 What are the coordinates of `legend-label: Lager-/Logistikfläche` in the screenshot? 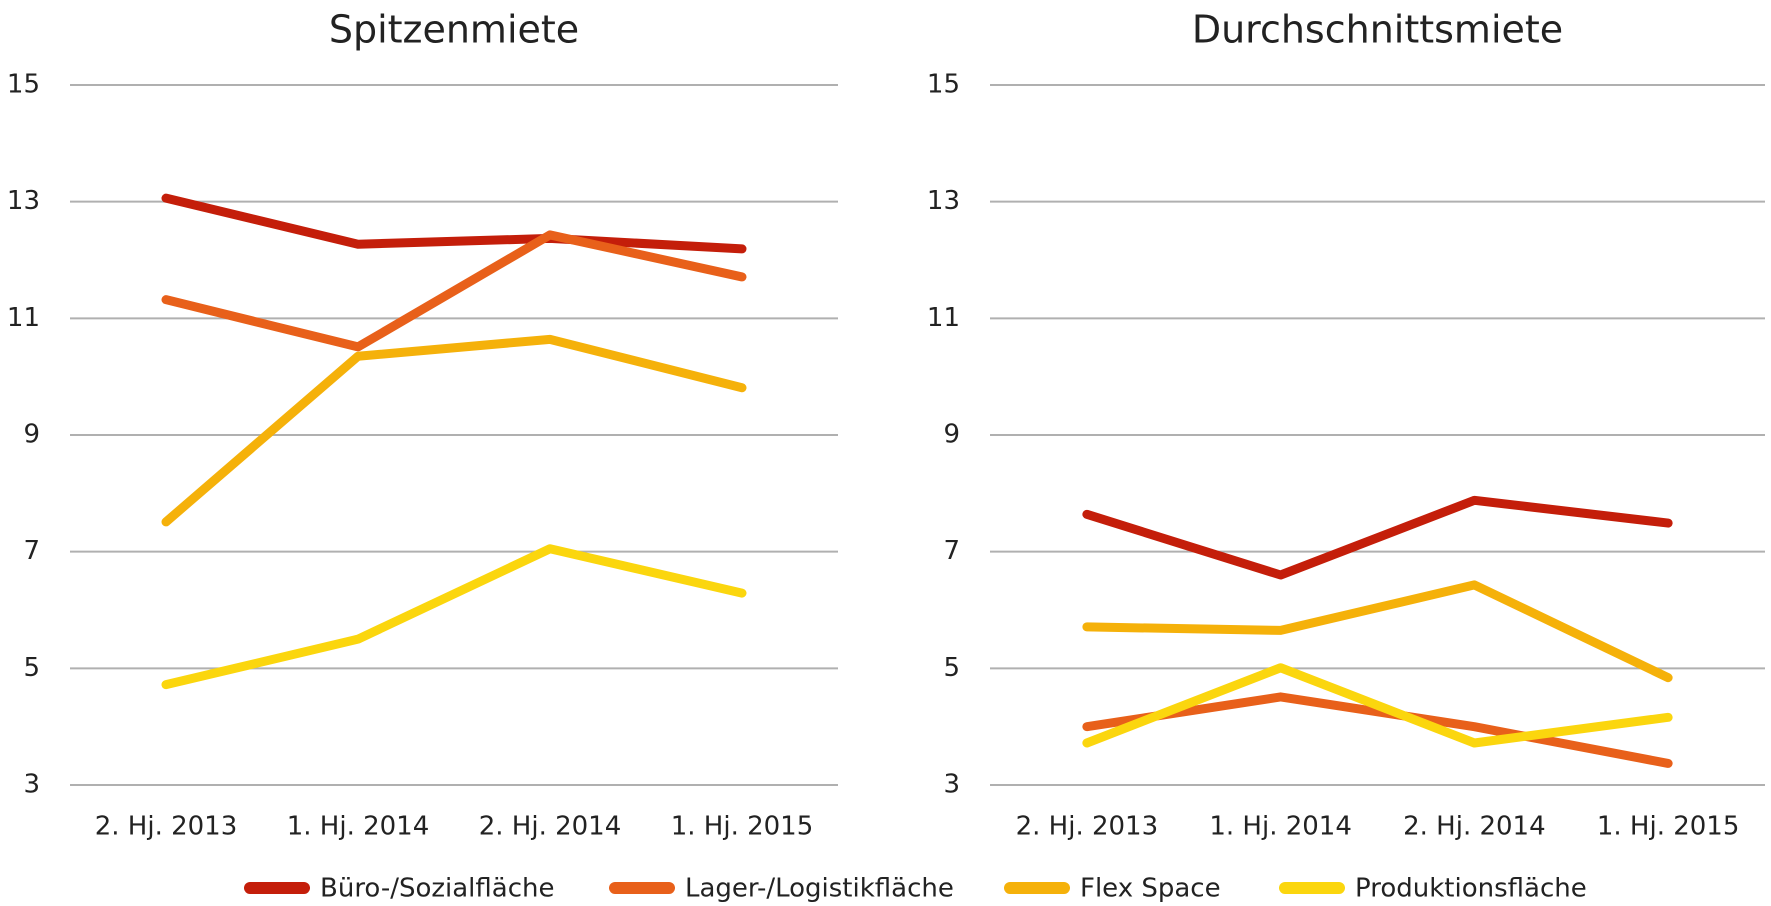 It's located at (819, 889).